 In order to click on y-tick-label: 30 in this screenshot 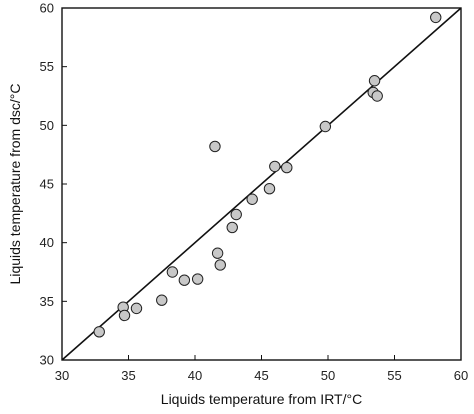, I will do `click(47, 360)`.